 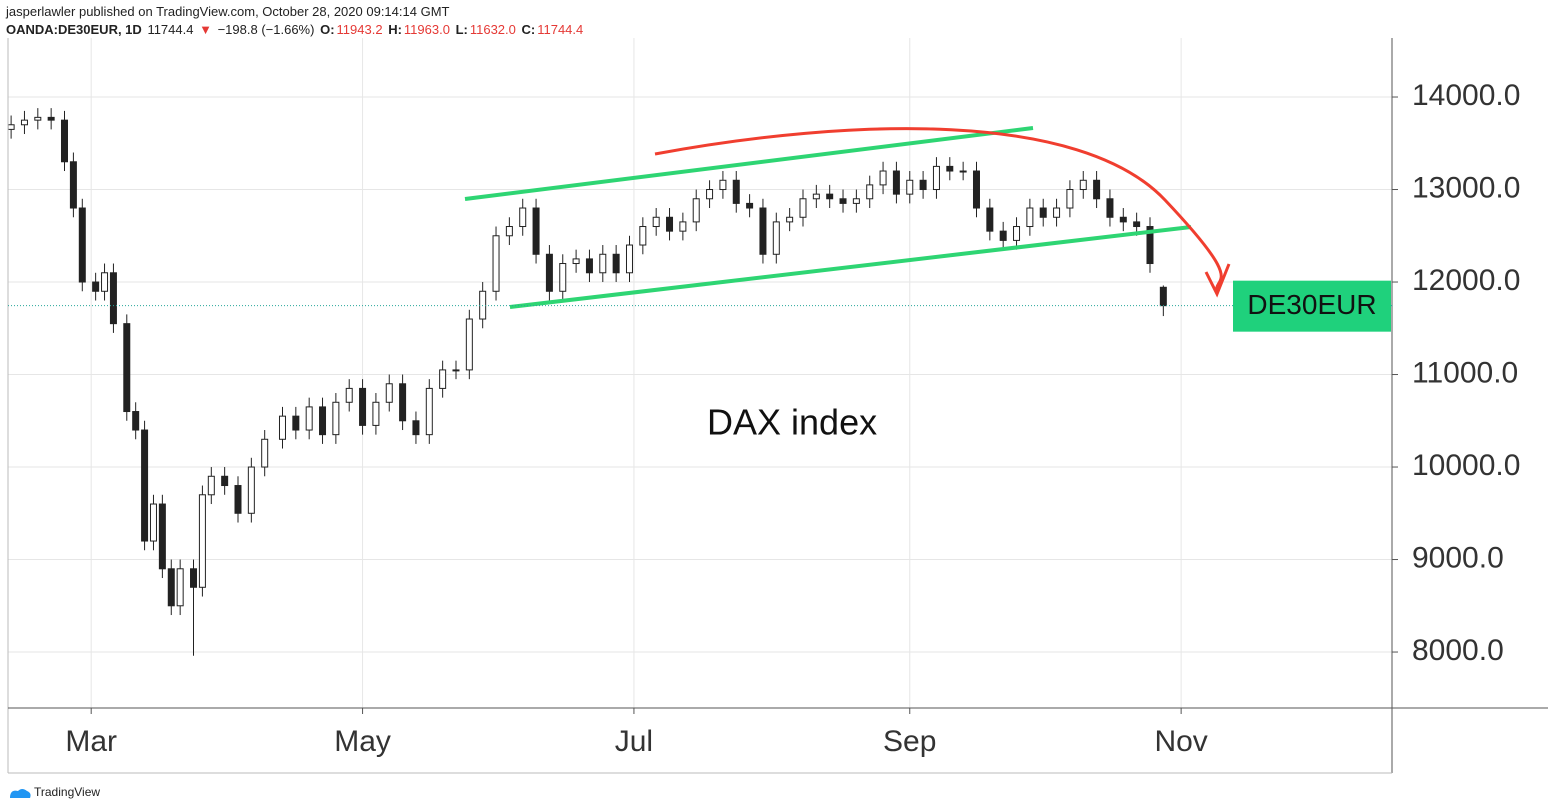 What do you see at coordinates (528, 29) in the screenshot?
I see `c-label: C:` at bounding box center [528, 29].